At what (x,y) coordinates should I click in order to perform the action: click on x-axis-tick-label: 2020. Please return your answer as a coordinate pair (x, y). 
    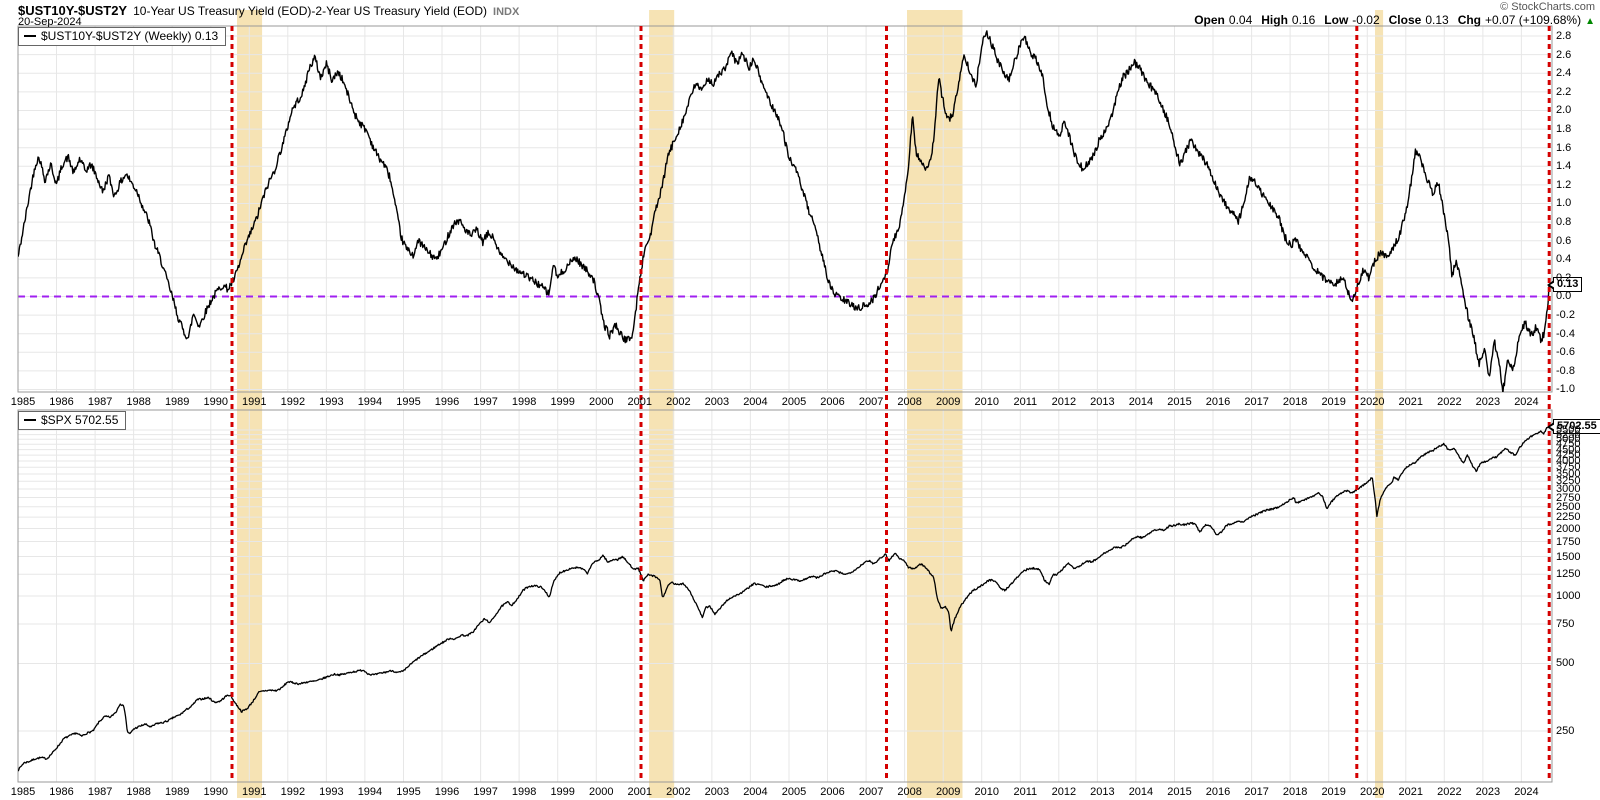
    Looking at the image, I should click on (1372, 792).